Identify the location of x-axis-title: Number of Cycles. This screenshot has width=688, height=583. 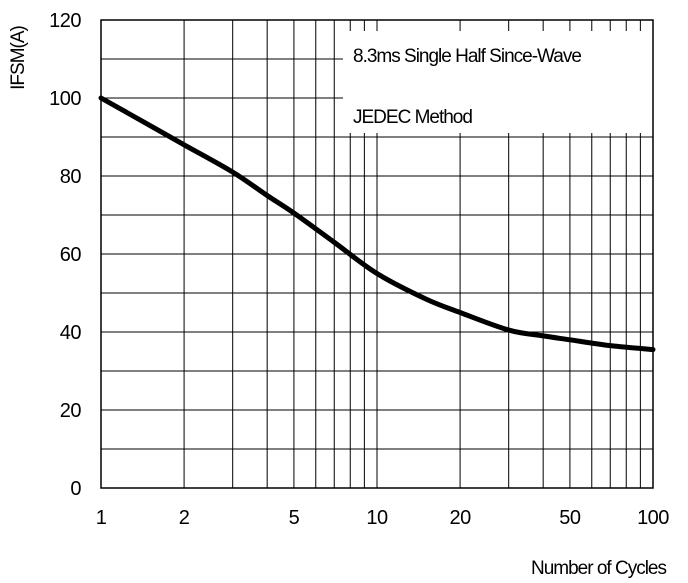
(598, 568).